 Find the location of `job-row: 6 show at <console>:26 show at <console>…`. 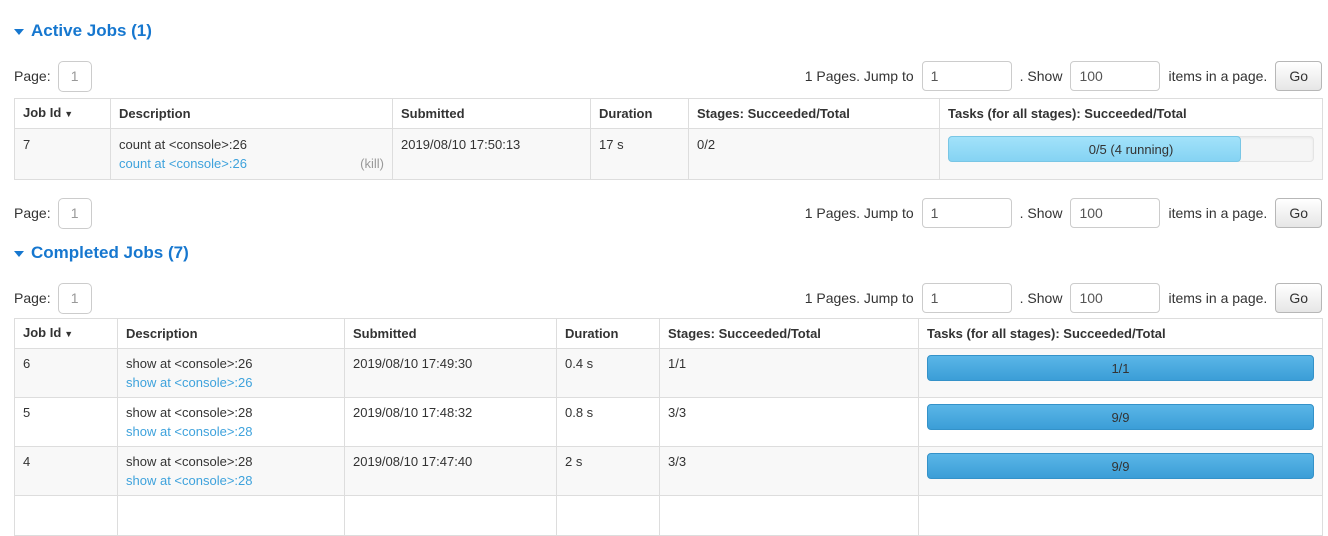

job-row: 6 show at <console>:26 show at <console>… is located at coordinates (668, 373).